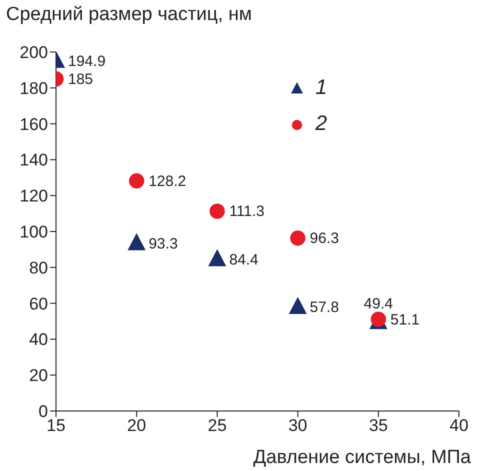 This screenshot has width=477, height=471. What do you see at coordinates (56, 426) in the screenshot?
I see `x-tick-label: 15` at bounding box center [56, 426].